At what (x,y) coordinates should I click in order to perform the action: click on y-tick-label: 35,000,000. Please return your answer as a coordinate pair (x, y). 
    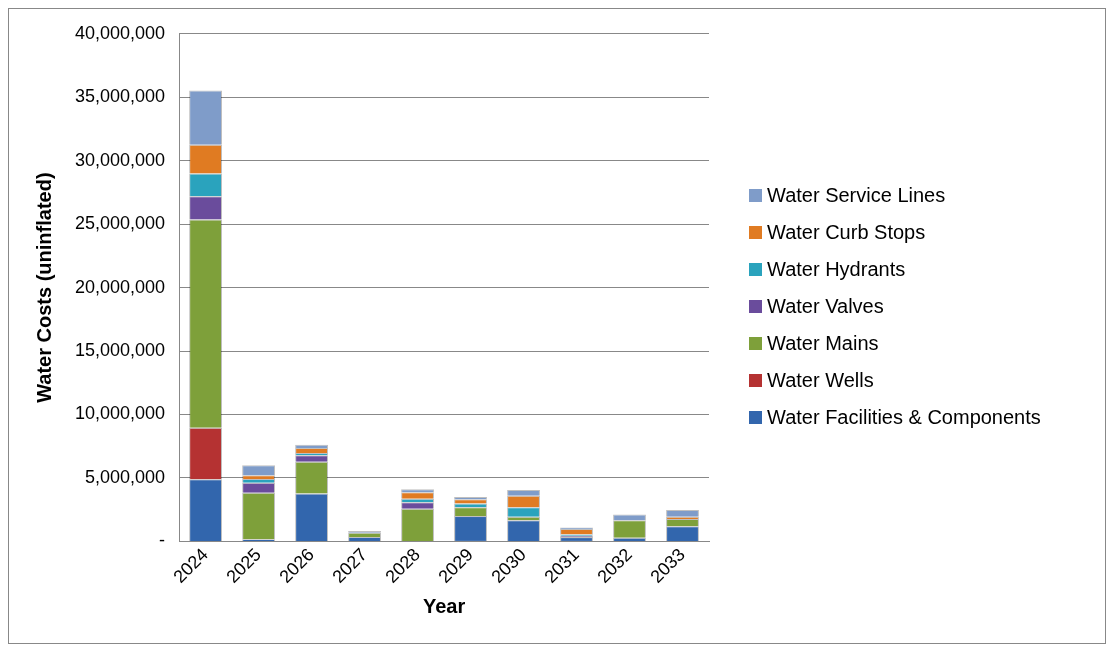
    Looking at the image, I should click on (120, 96).